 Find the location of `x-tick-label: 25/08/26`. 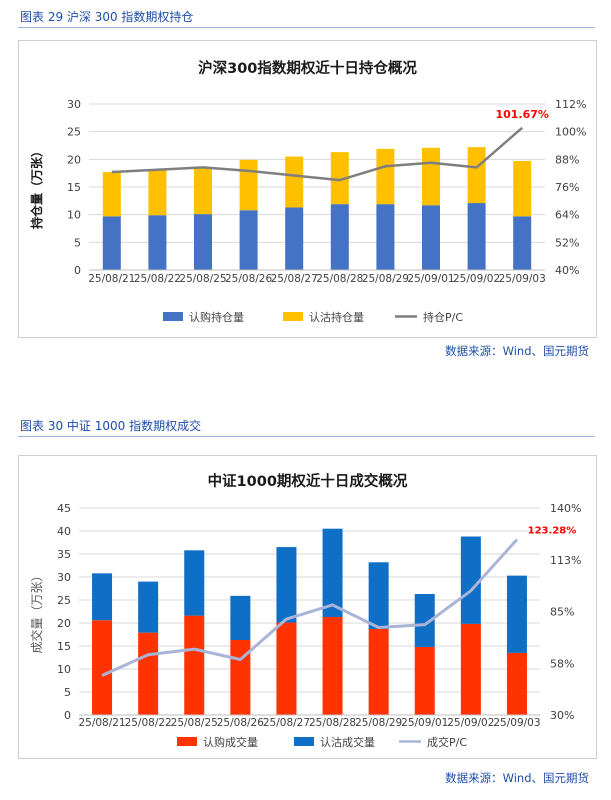

x-tick-label: 25/08/26 is located at coordinates (240, 723).